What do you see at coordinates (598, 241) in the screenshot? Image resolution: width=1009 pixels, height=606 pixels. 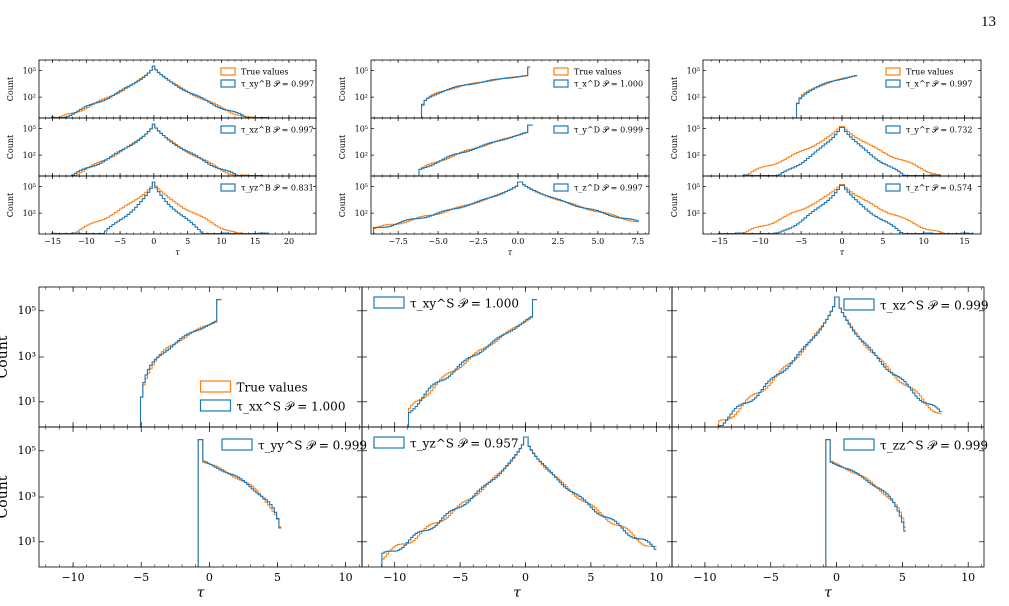 I see `x-tick-label: 5.0` at bounding box center [598, 241].